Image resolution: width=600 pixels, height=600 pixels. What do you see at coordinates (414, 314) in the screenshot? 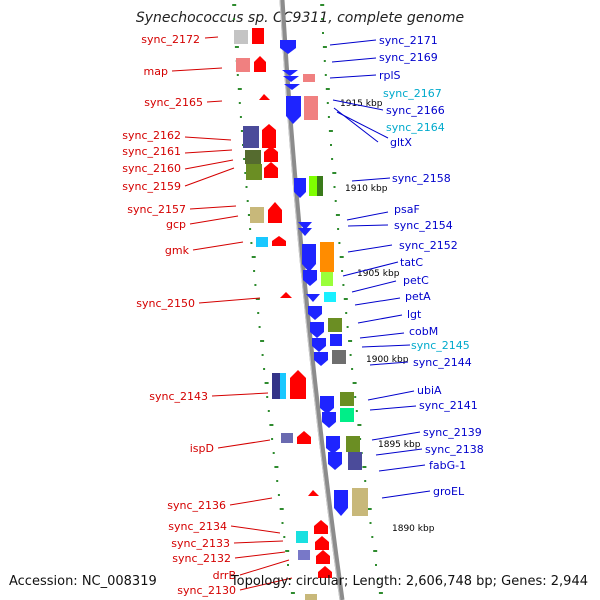
I see `gene-label: lgt` at bounding box center [414, 314].